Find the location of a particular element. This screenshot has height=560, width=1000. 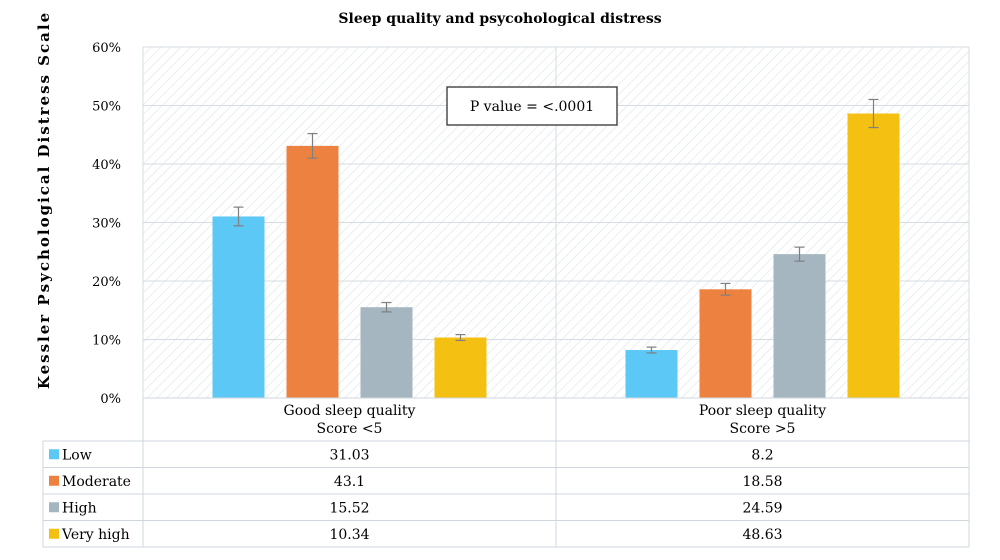

annotation-box is located at coordinates (532, 106).